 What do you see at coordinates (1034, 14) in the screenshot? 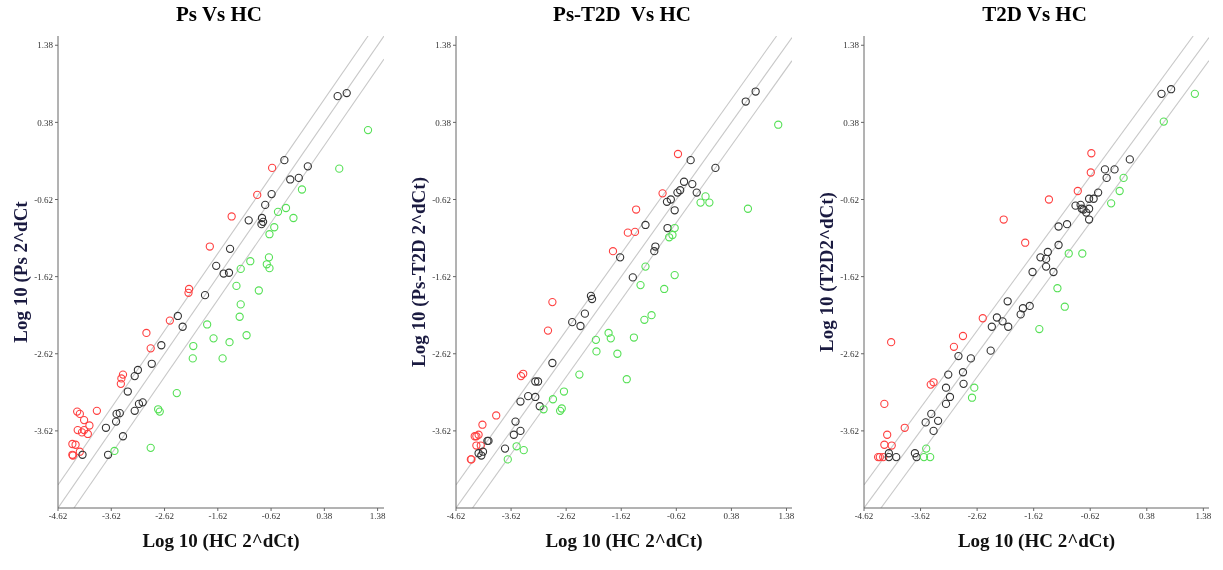
I see `chart-title: T2D Vs HC` at bounding box center [1034, 14].